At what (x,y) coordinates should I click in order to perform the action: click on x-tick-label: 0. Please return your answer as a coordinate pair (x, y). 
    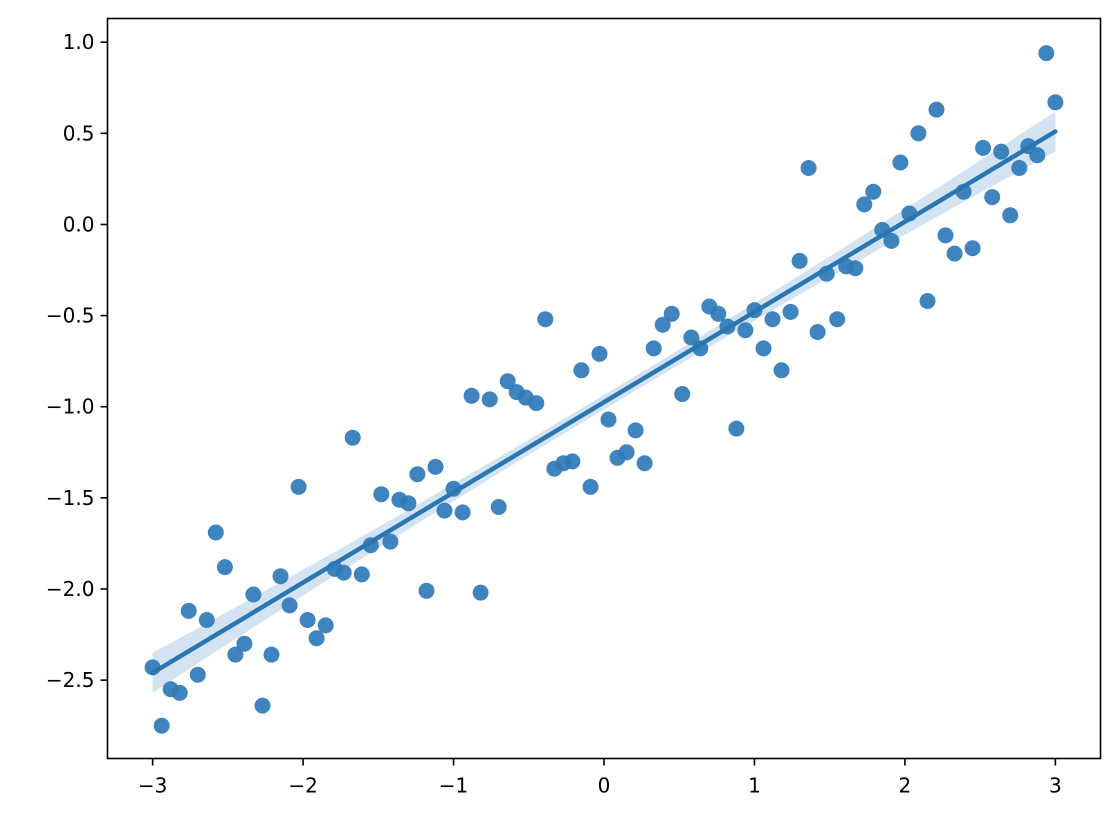
    Looking at the image, I should click on (604, 786).